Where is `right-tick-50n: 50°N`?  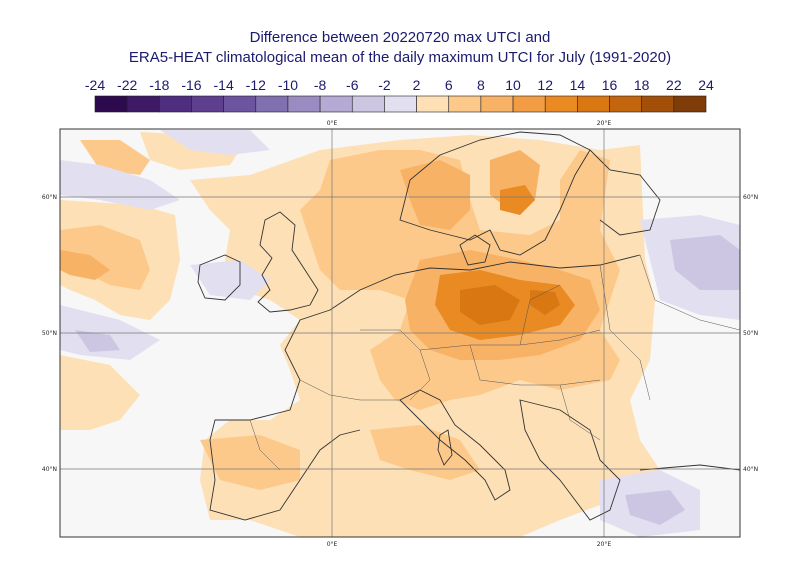 right-tick-50n: 50°N is located at coordinates (750, 333).